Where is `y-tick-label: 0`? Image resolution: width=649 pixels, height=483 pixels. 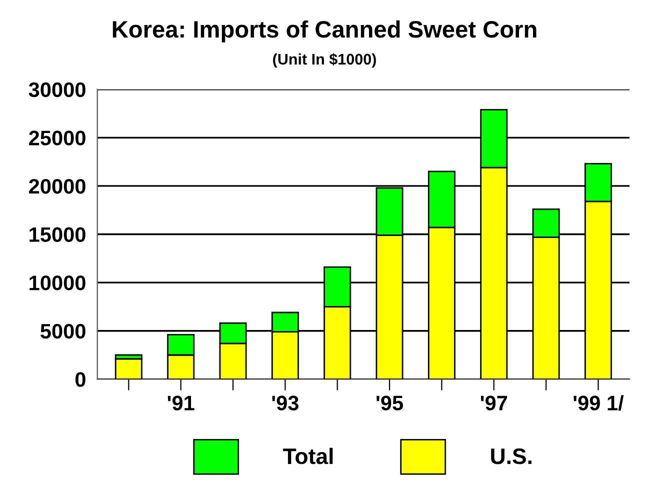 y-tick-label: 0 is located at coordinates (80, 379).